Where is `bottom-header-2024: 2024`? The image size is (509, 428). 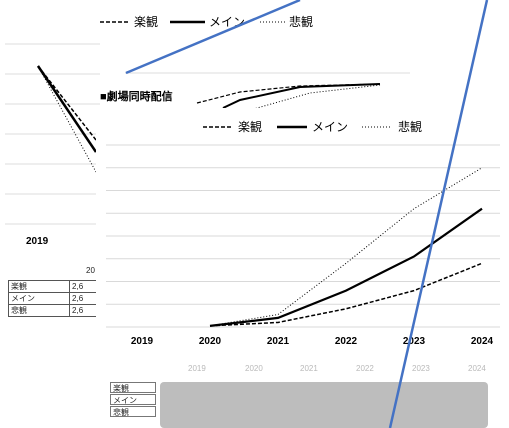 bottom-header-2024: 2024 is located at coordinates (477, 368).